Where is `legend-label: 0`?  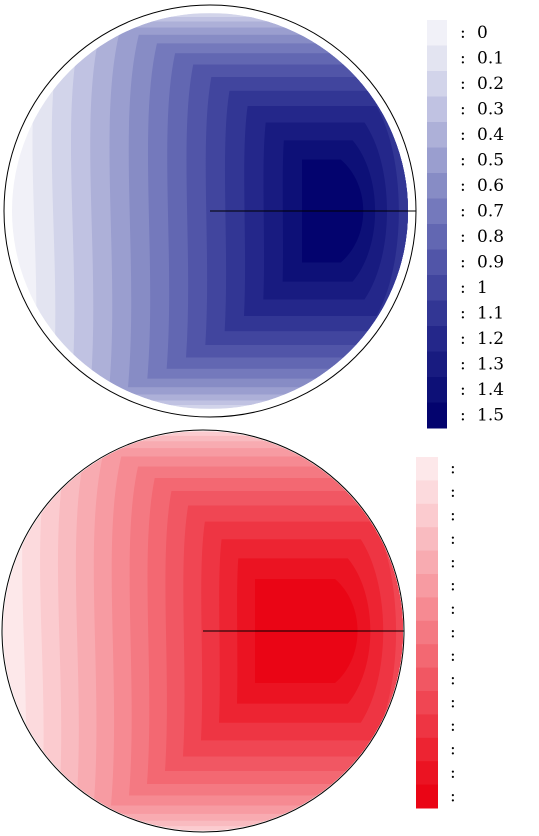
legend-label: 0 is located at coordinates (482, 33).